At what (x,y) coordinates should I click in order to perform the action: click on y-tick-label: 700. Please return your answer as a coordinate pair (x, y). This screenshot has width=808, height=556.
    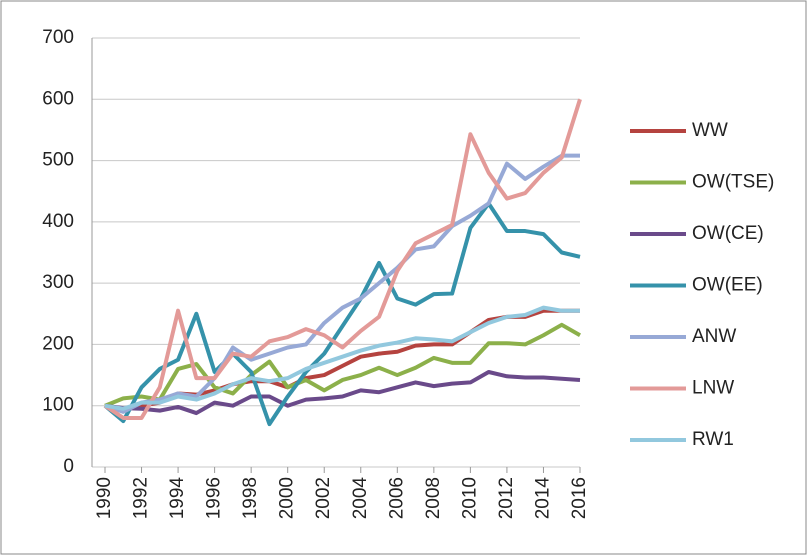
    Looking at the image, I should click on (58, 37).